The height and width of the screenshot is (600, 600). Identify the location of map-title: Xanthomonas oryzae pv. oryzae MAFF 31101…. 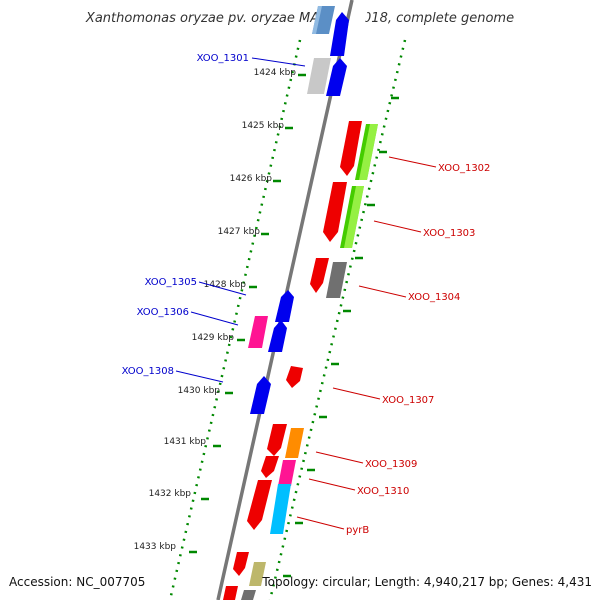
(299, 18).